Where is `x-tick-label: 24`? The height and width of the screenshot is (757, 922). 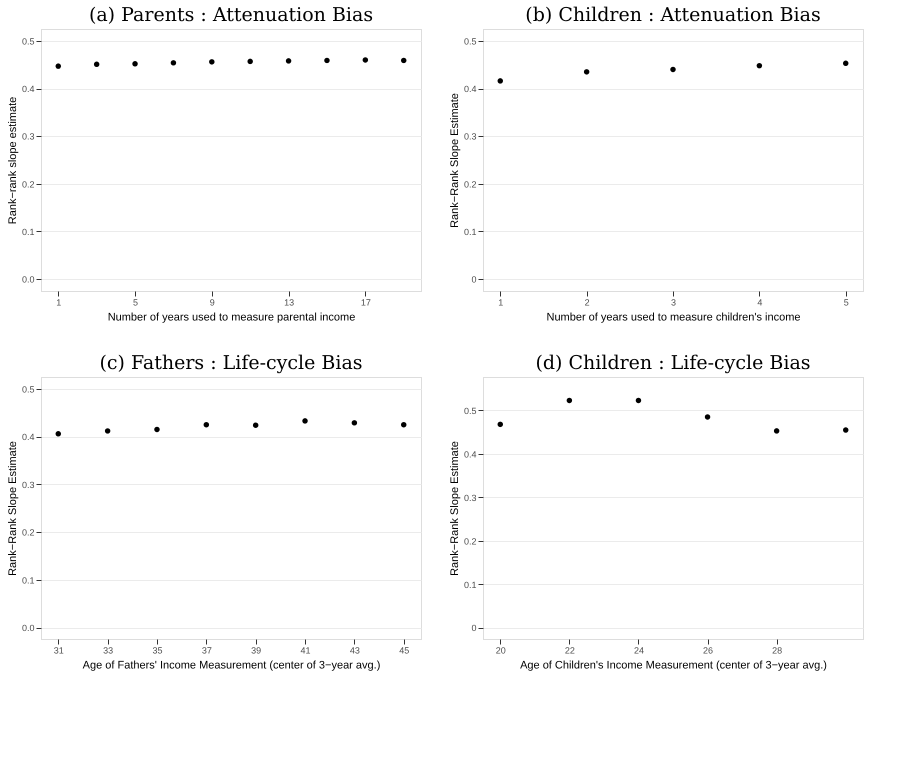
x-tick-label: 24 is located at coordinates (639, 651).